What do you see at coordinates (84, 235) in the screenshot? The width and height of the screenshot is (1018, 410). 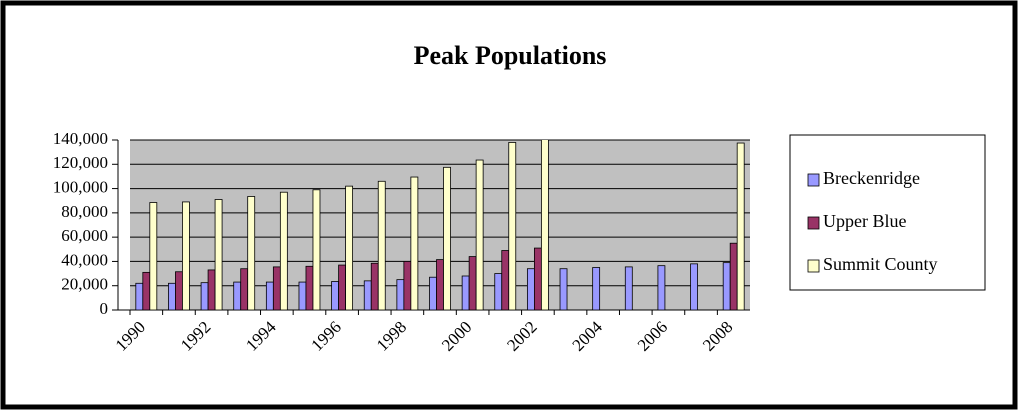 I see `y-tick-label: 60,000` at bounding box center [84, 235].